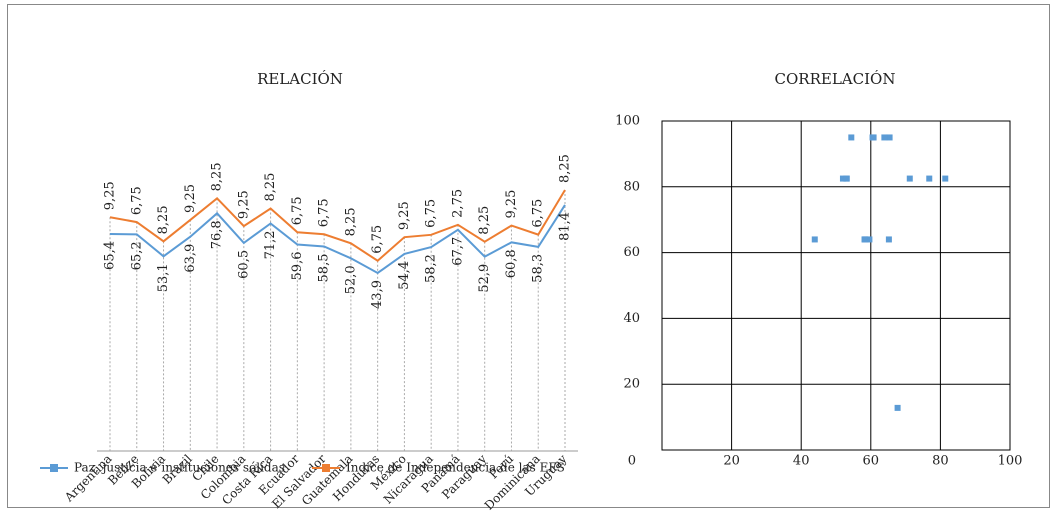  I want to click on data-label: 65,4, so click(110, 255).